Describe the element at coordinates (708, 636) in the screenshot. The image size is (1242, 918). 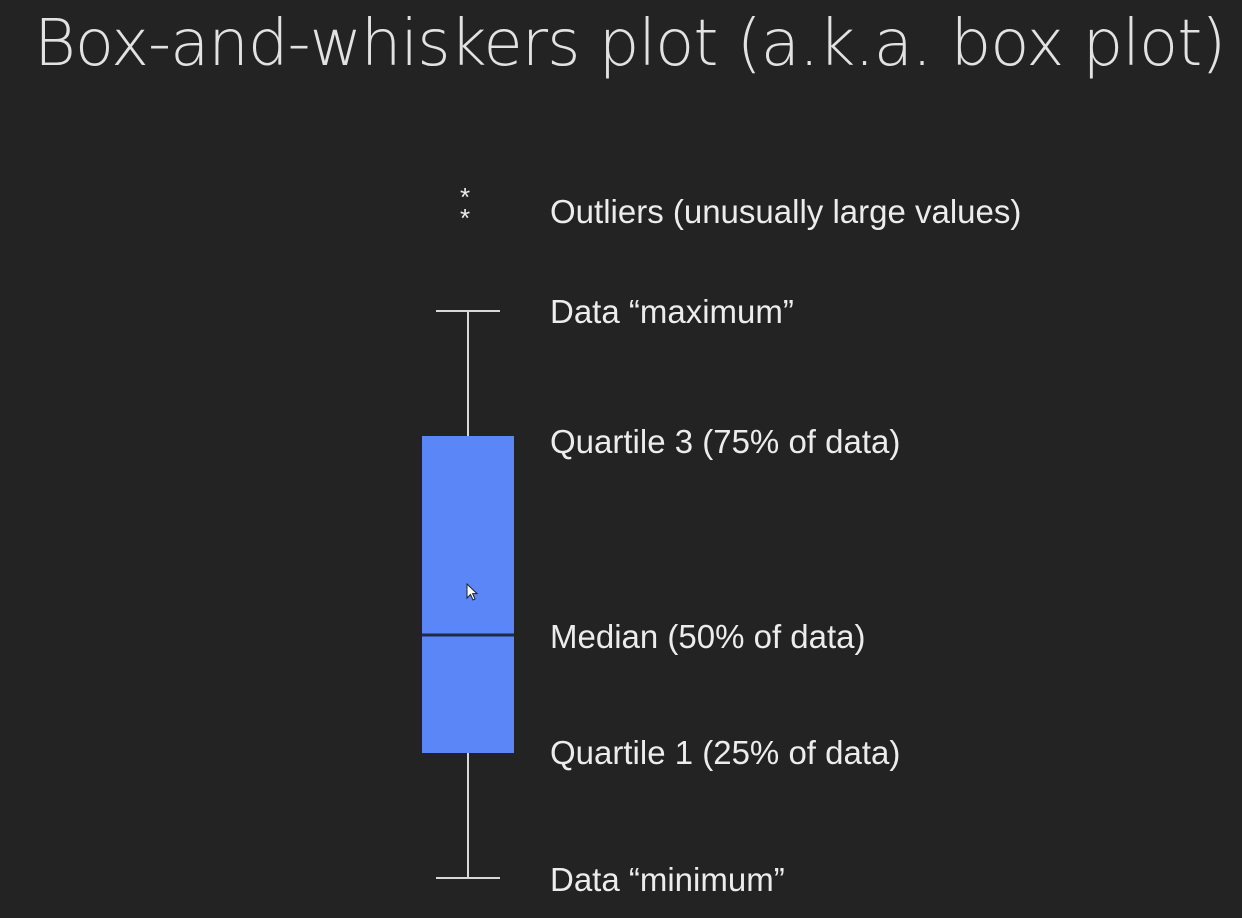
I see `label-median: Median (50% of data)` at that location.